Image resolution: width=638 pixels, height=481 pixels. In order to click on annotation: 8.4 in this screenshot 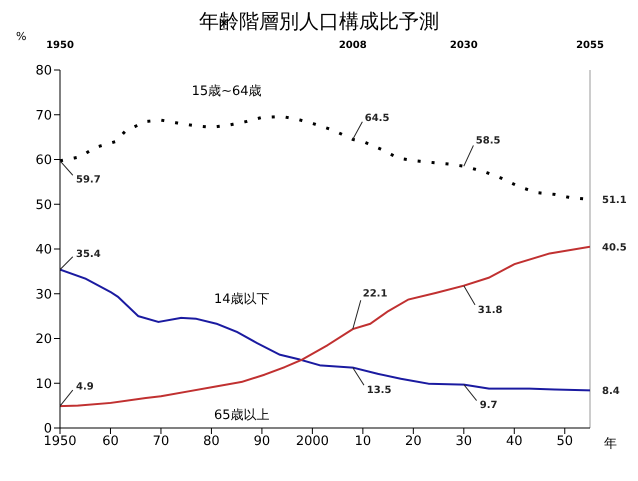, I will do `click(611, 391)`.